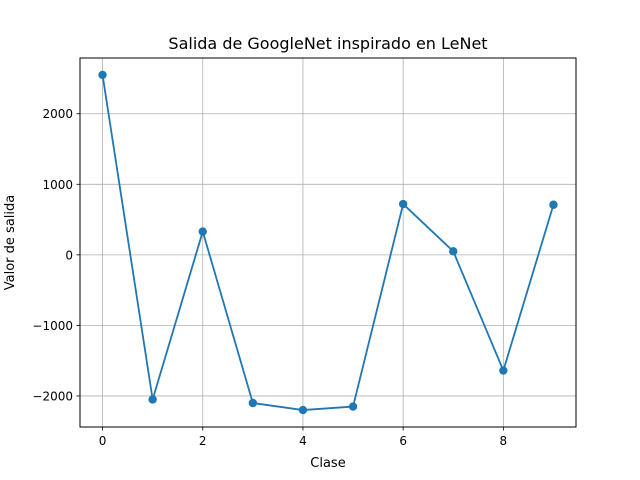 This screenshot has width=640, height=480. What do you see at coordinates (52, 326) in the screenshot?
I see `y-tick-label: −1000` at bounding box center [52, 326].